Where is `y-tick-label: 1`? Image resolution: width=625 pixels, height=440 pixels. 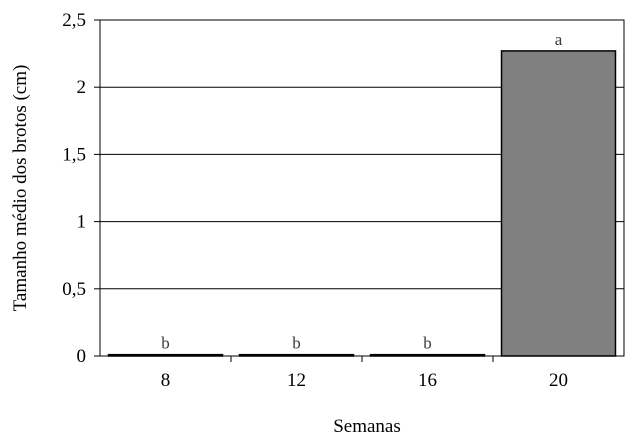
y-tick-label: 1 is located at coordinates (82, 222).